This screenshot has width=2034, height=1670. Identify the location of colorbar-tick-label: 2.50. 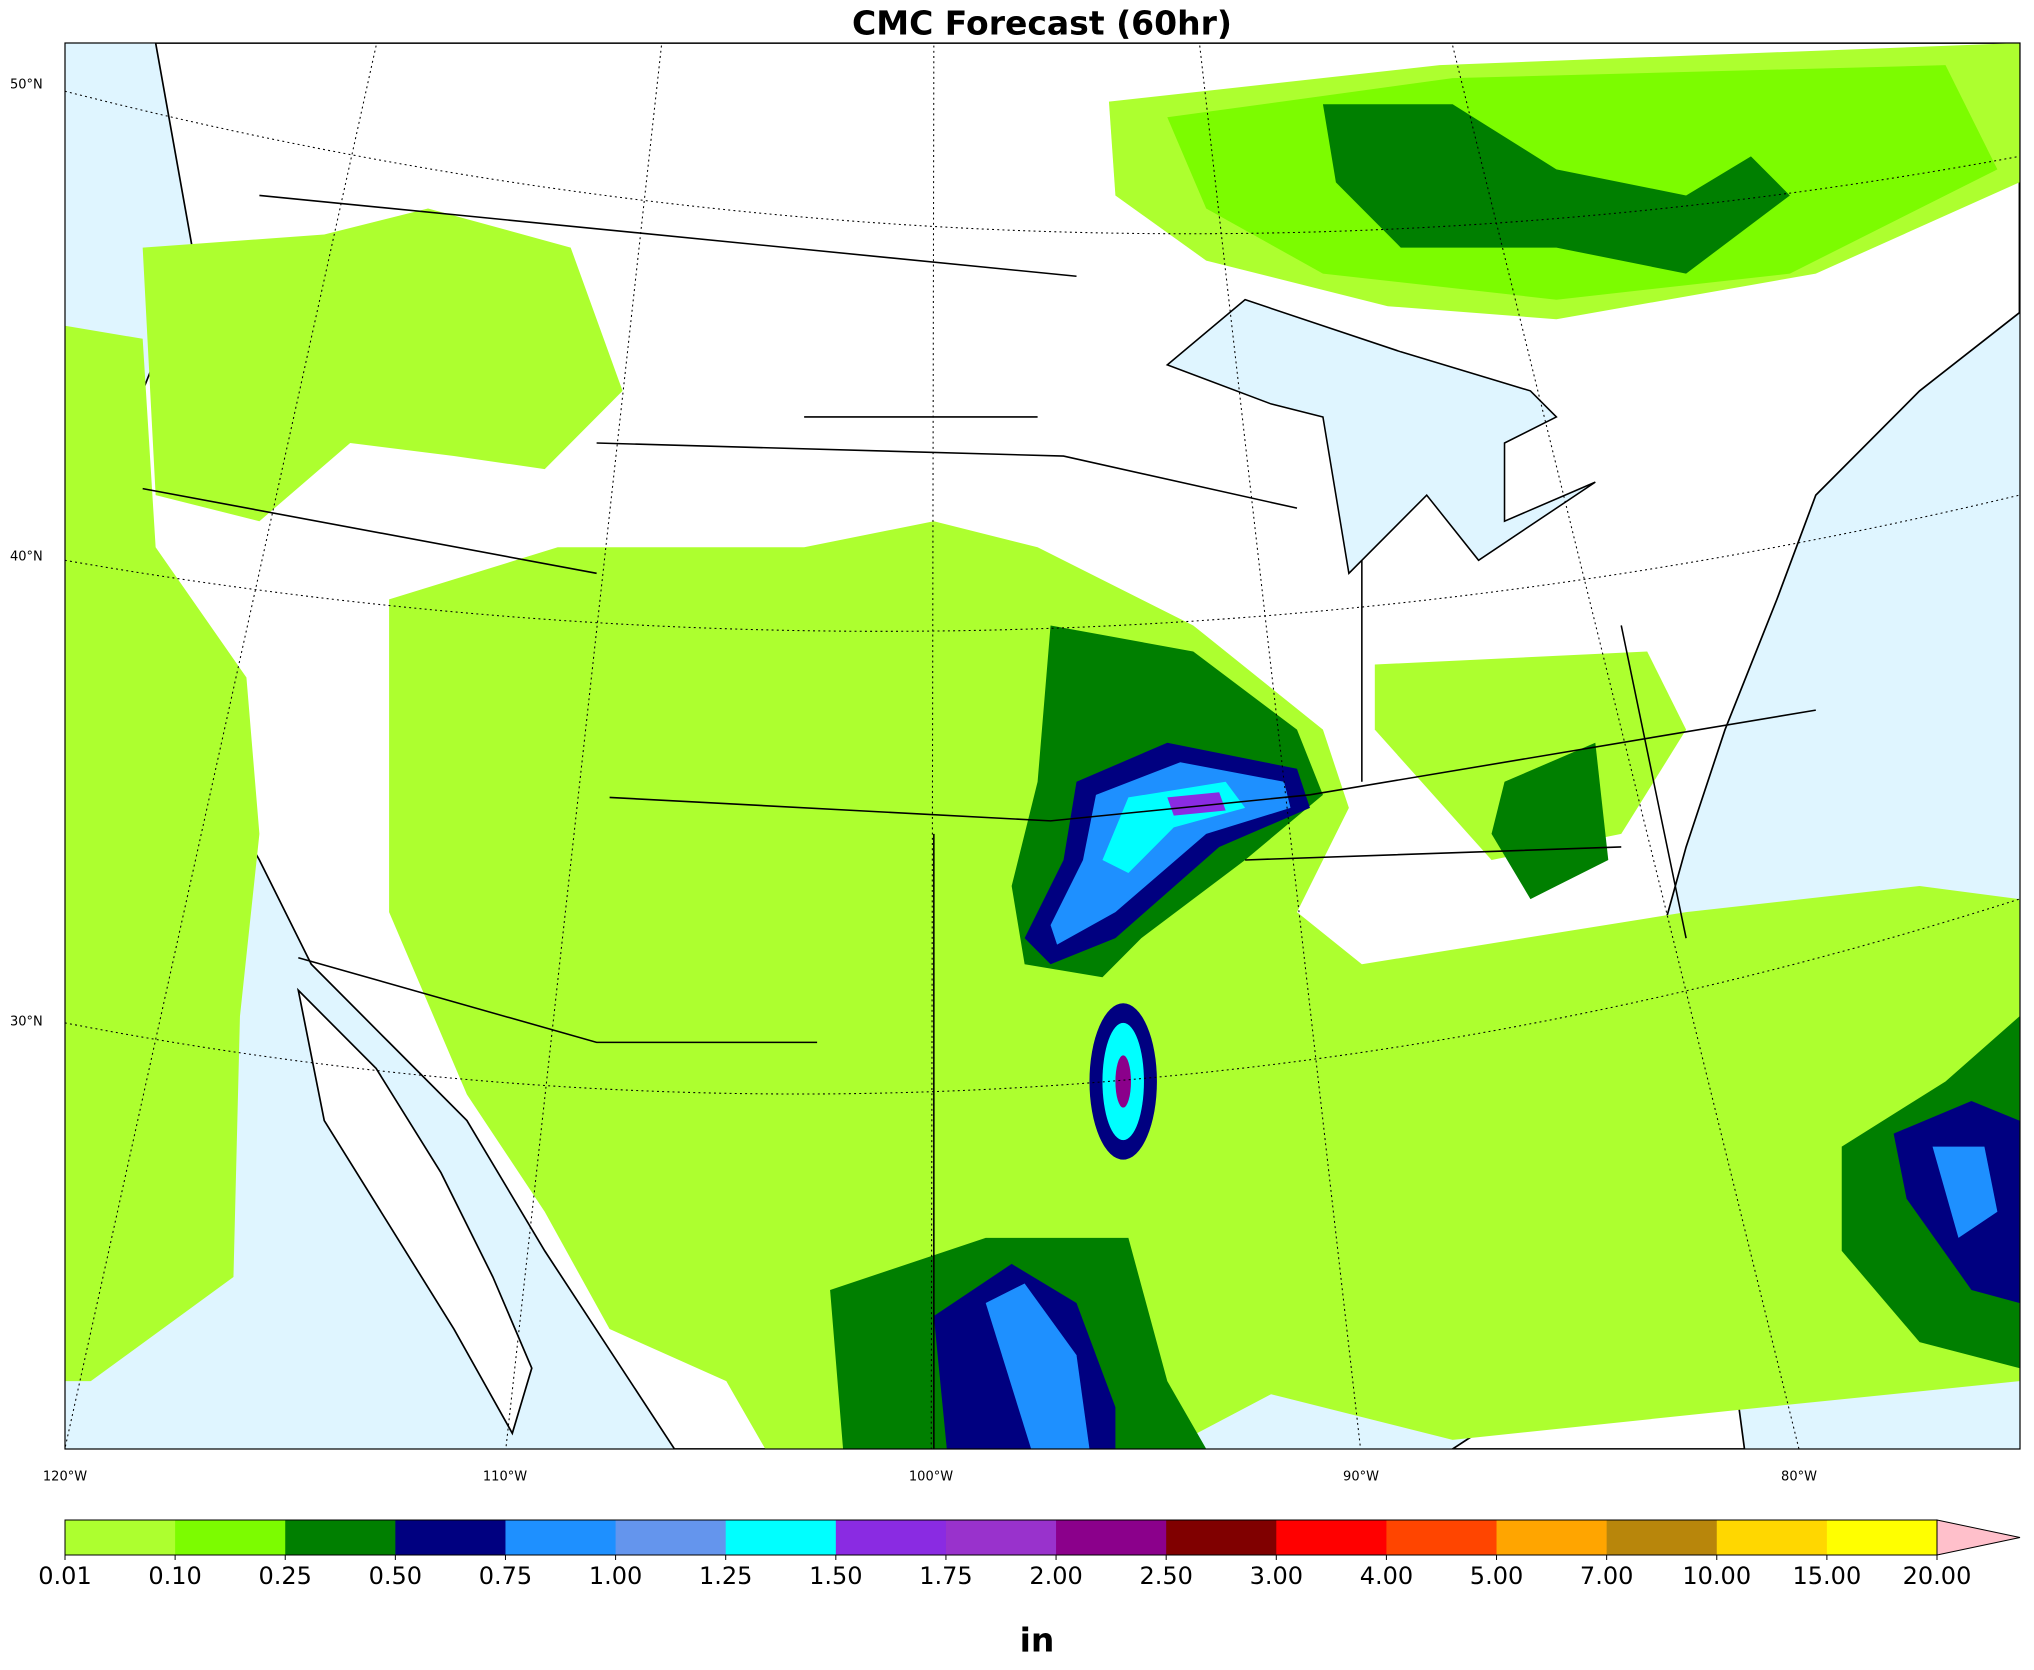
(1165, 1576).